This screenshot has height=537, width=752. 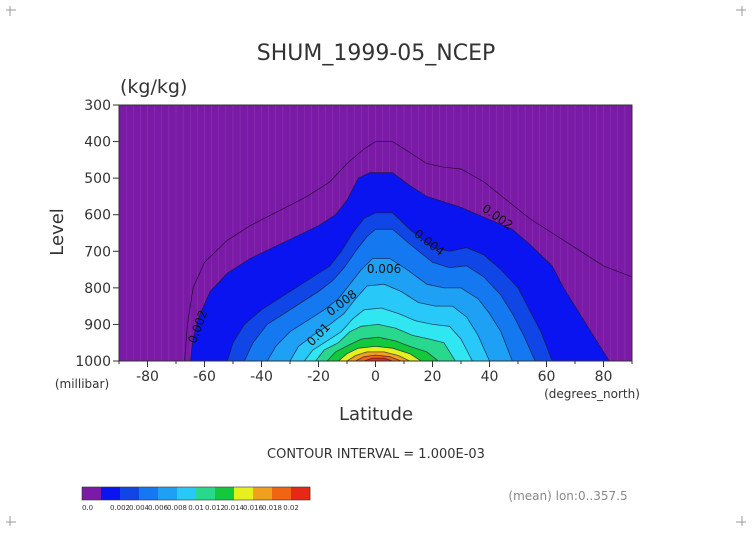 What do you see at coordinates (120, 508) in the screenshot?
I see `colorbar-label: 0.002` at bounding box center [120, 508].